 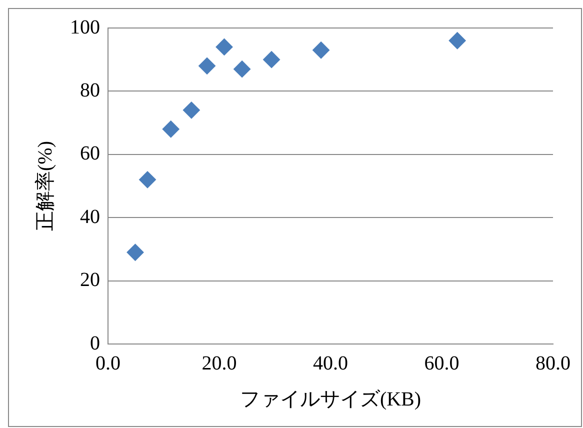 I want to click on y-tick-label: 100, so click(x=85, y=27).